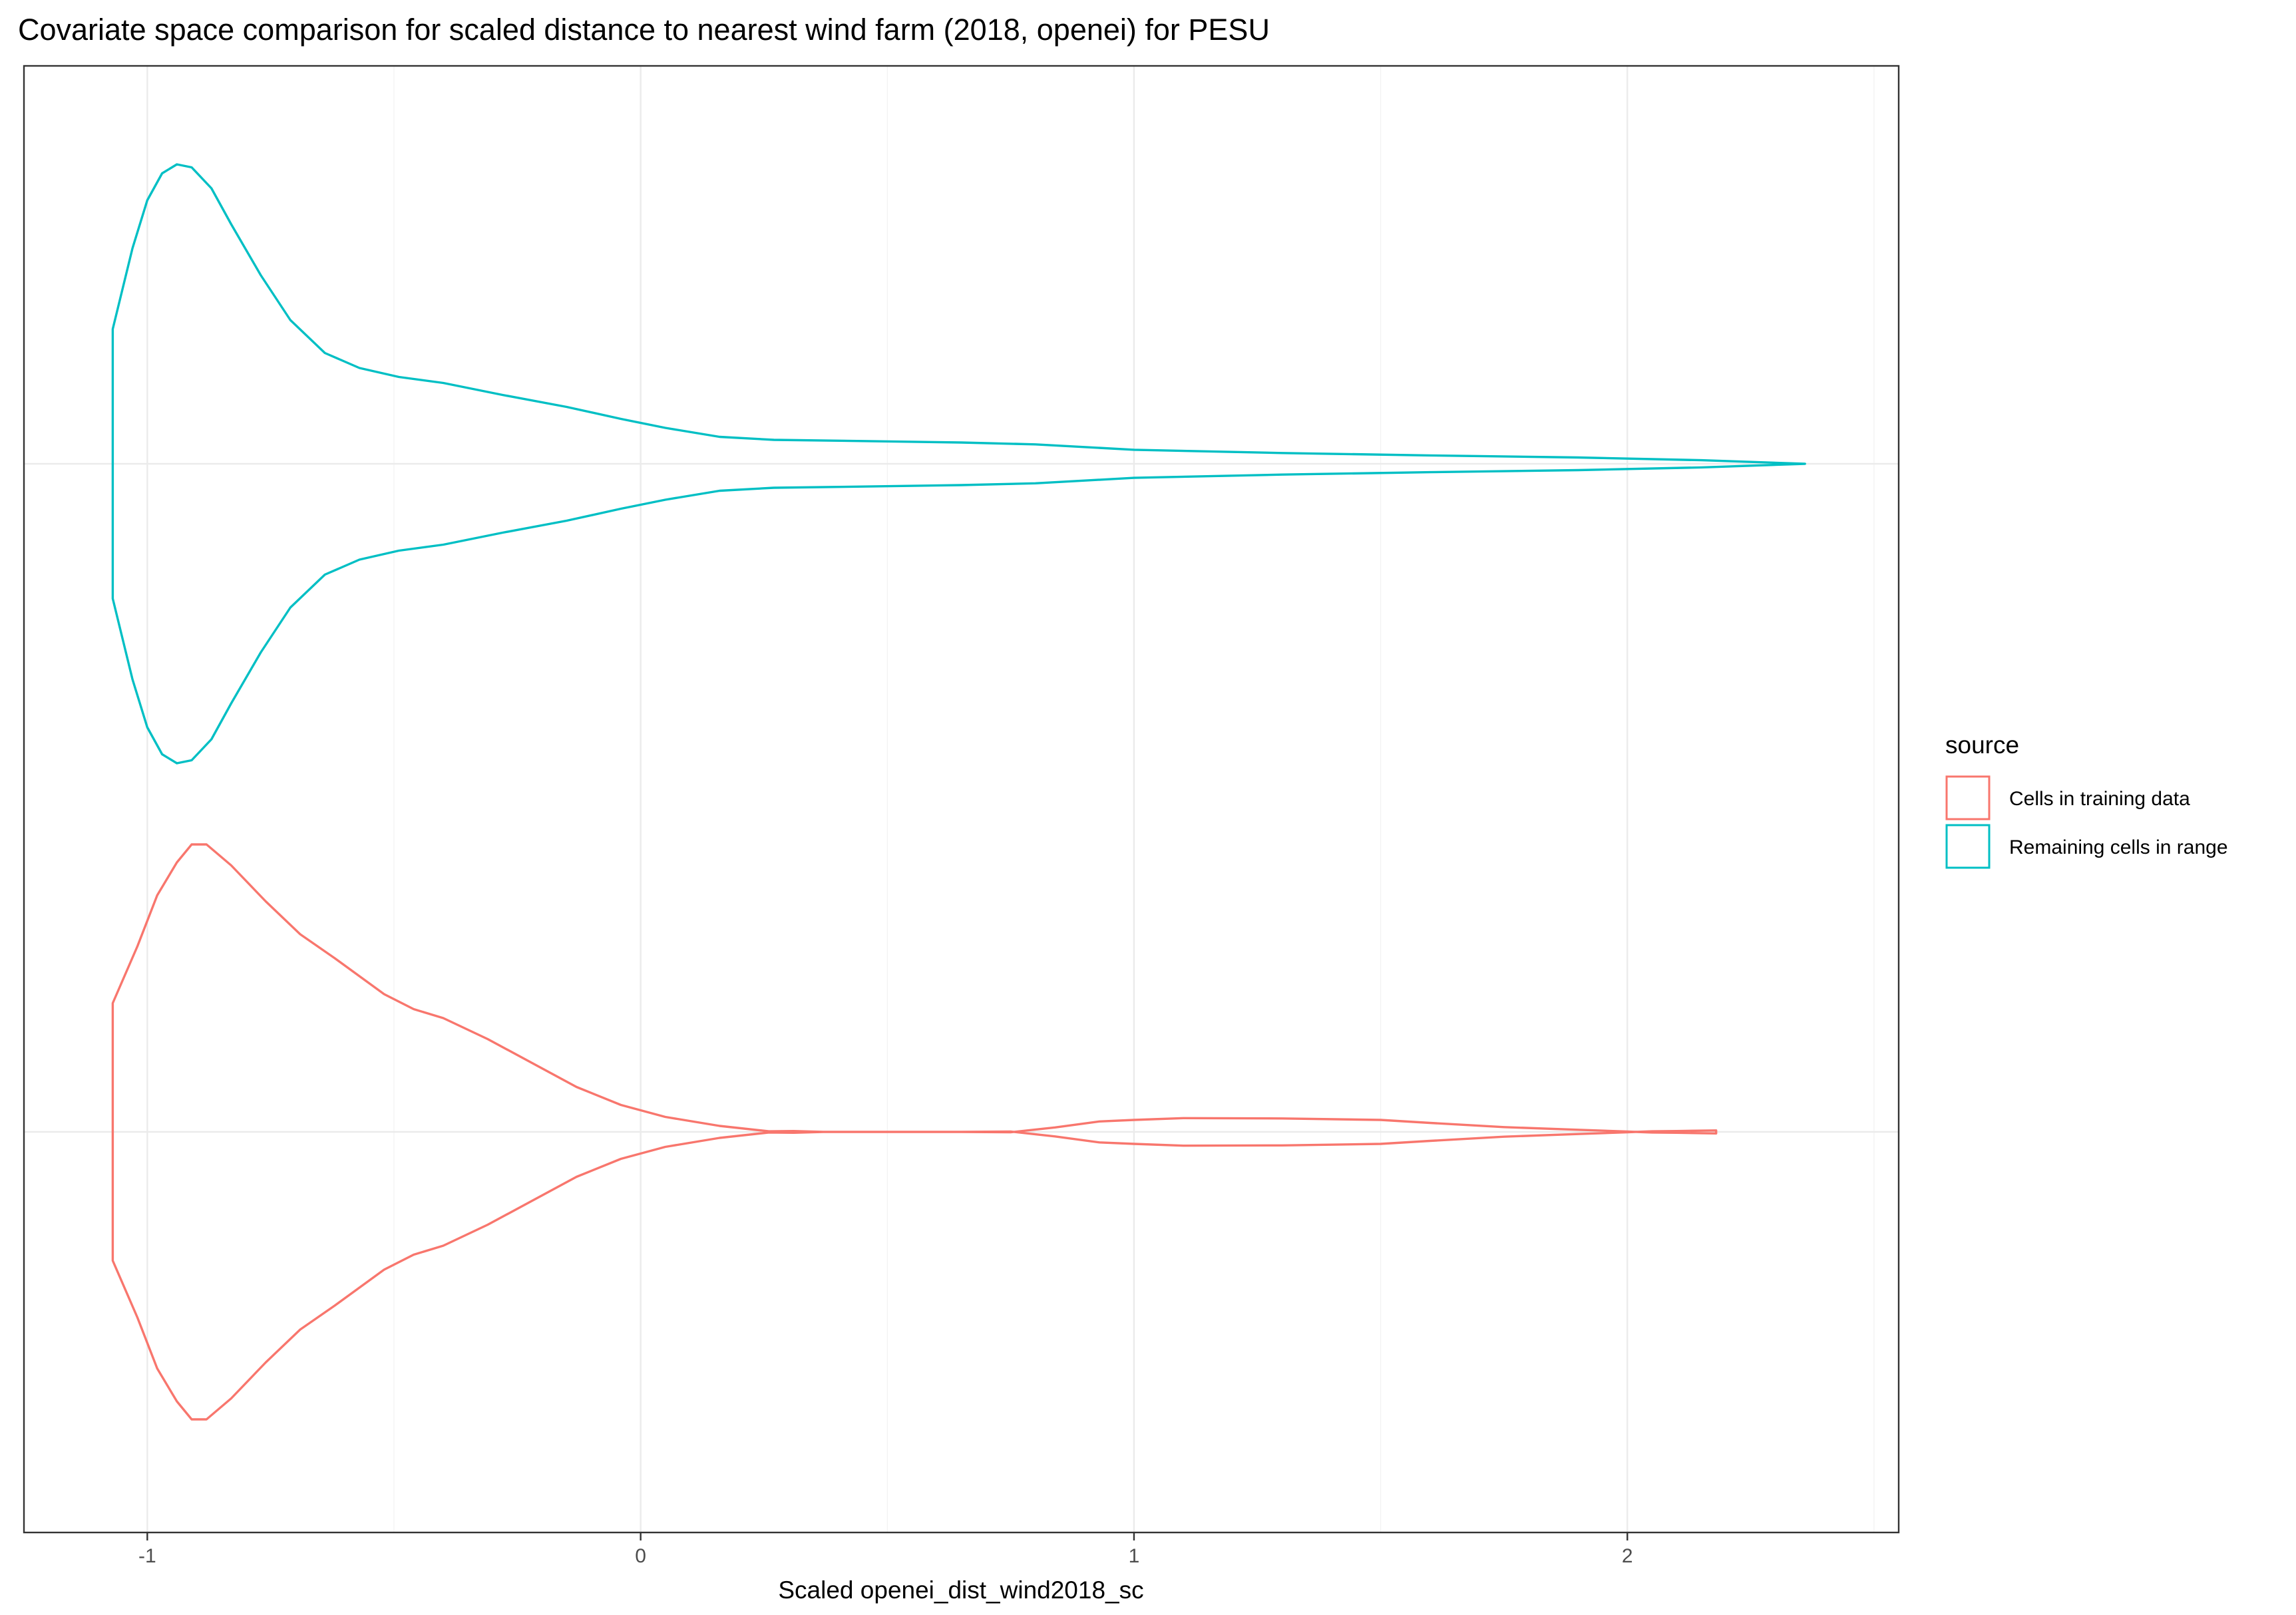 Image resolution: width=2296 pixels, height=1615 pixels. Describe the element at coordinates (1982, 745) in the screenshot. I see `legend-title: source` at that location.